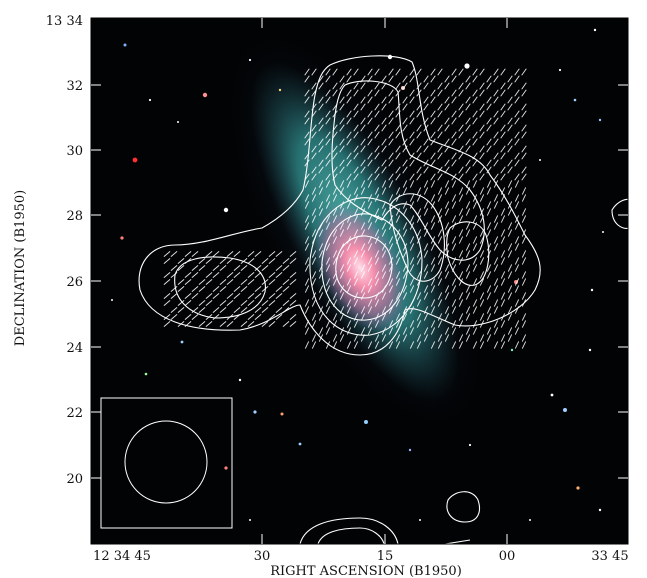 The image size is (647, 578). I want to click on x-tick-label: 33 45, so click(609, 556).